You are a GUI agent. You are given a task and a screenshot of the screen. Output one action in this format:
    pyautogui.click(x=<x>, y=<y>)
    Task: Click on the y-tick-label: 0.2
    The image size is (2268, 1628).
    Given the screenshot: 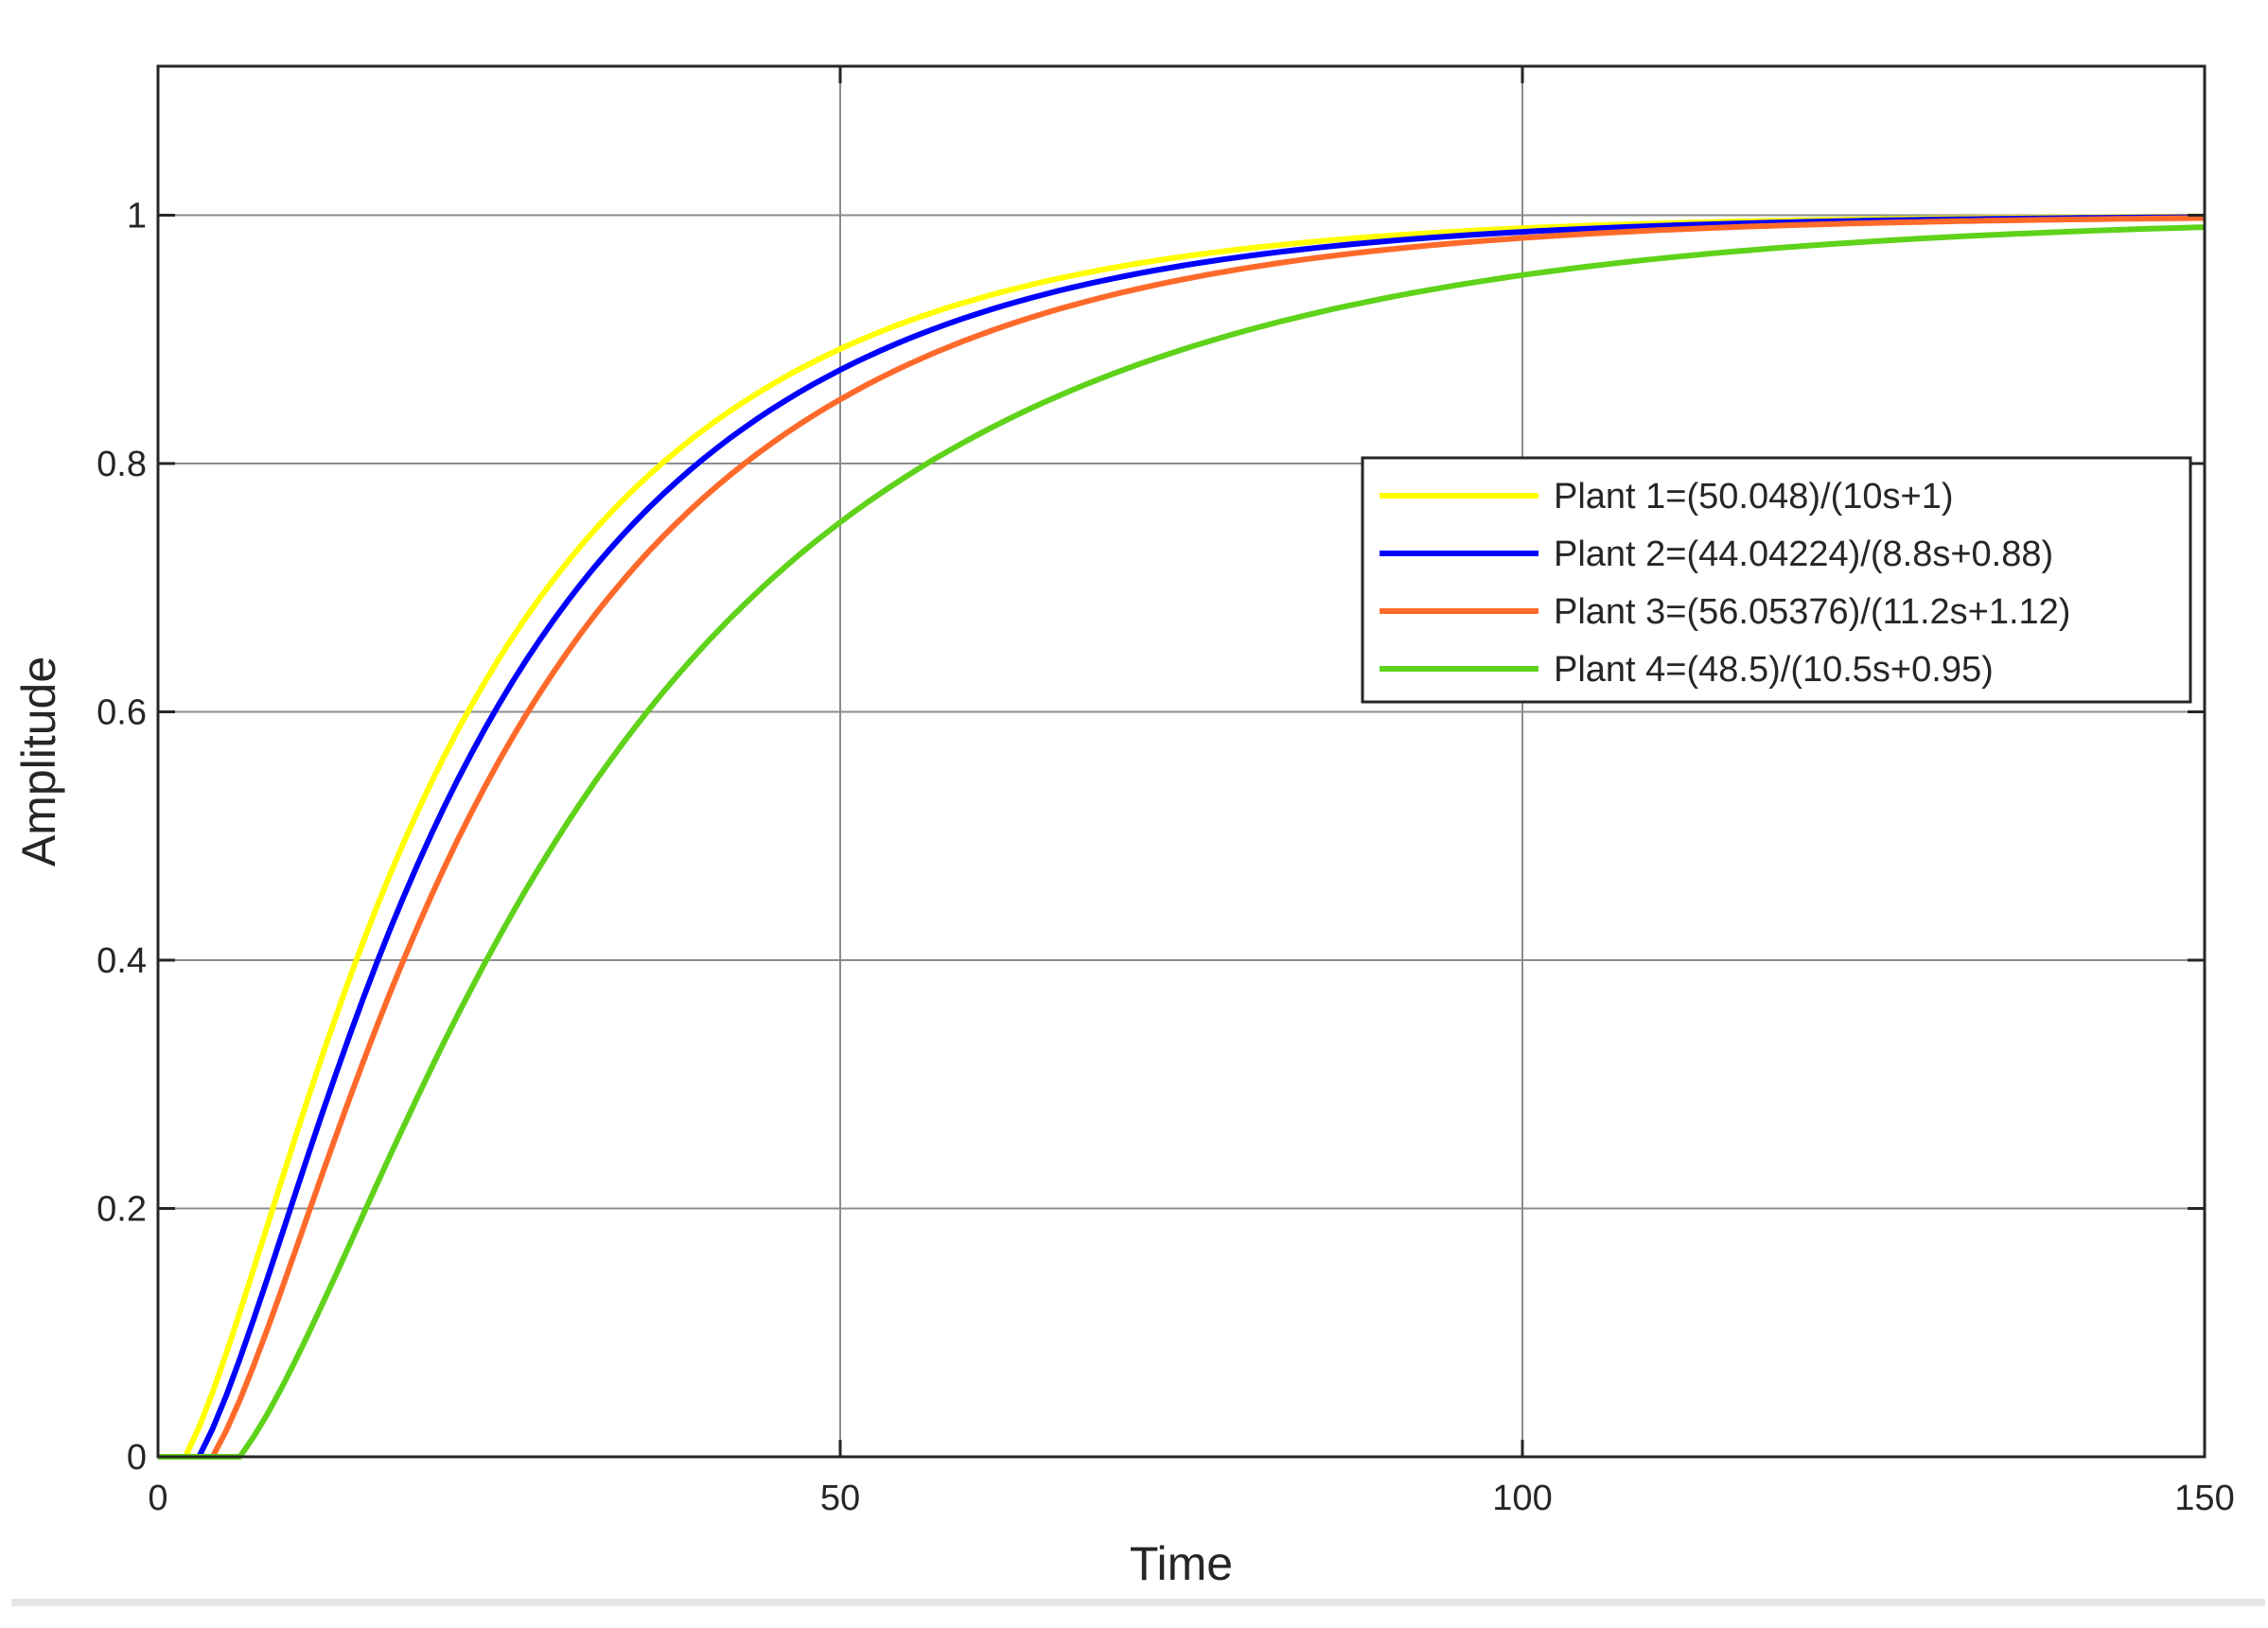 What is the action you would take?
    pyautogui.click(x=122, y=1210)
    